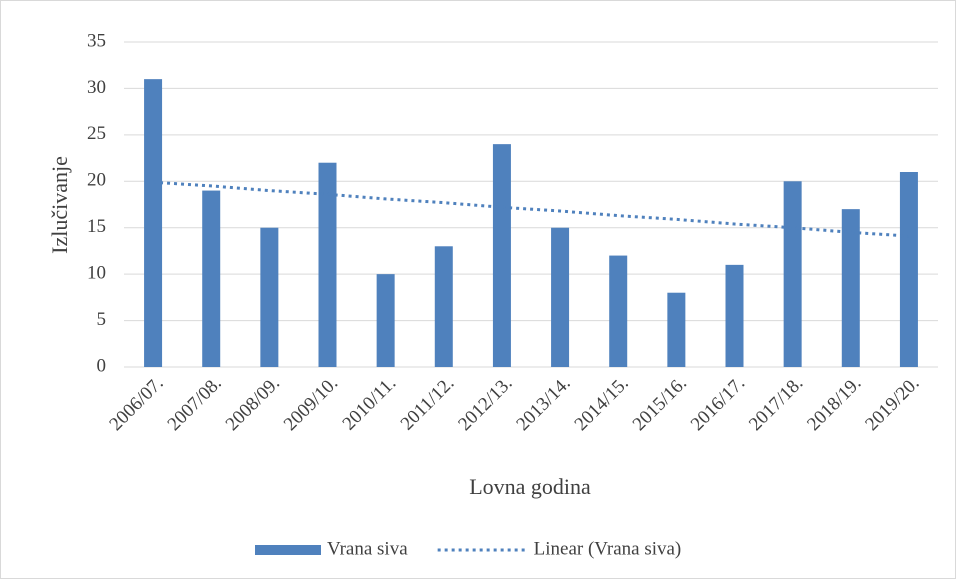 Image resolution: width=956 pixels, height=579 pixels. Describe the element at coordinates (96, 87) in the screenshot. I see `y-tick-label: 30` at that location.